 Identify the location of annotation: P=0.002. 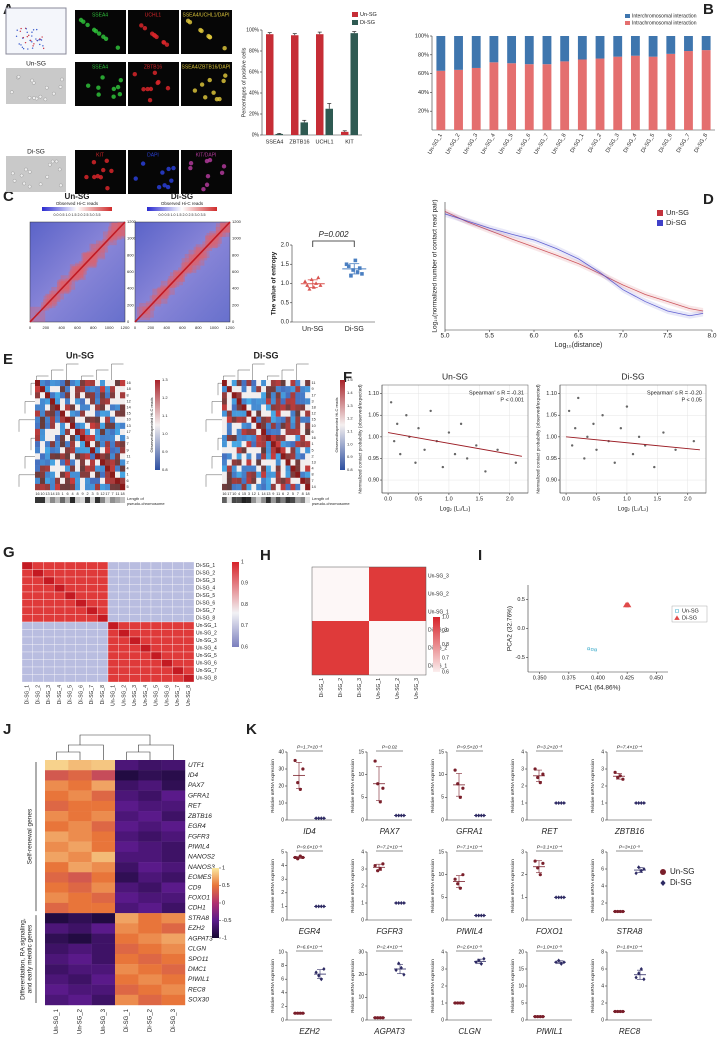
(333, 234).